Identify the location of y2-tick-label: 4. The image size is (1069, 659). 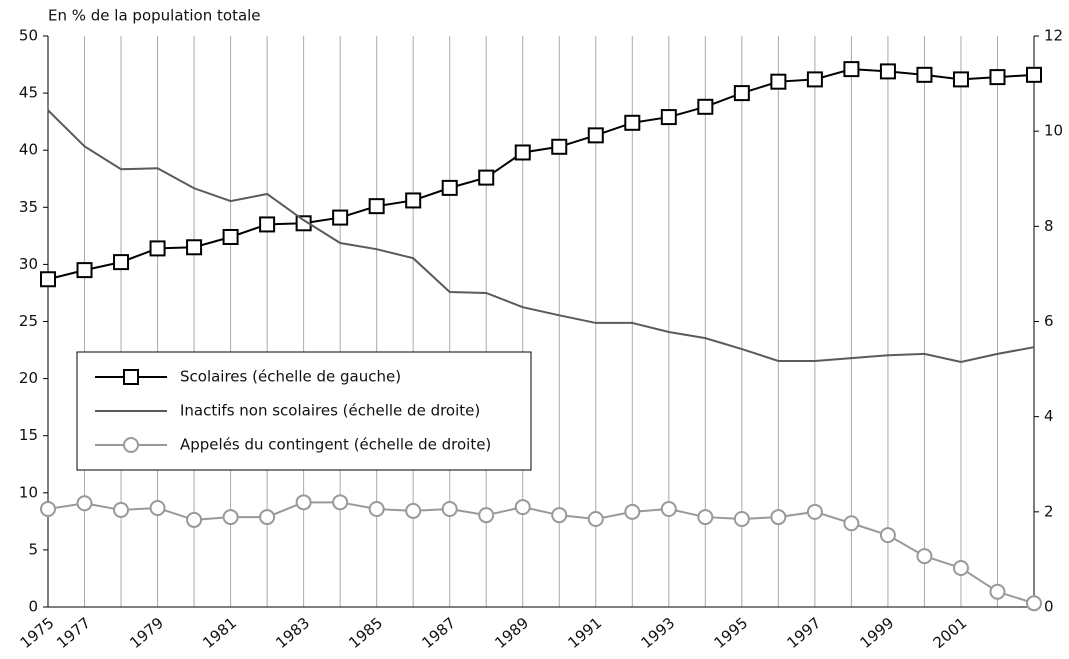
(1049, 416).